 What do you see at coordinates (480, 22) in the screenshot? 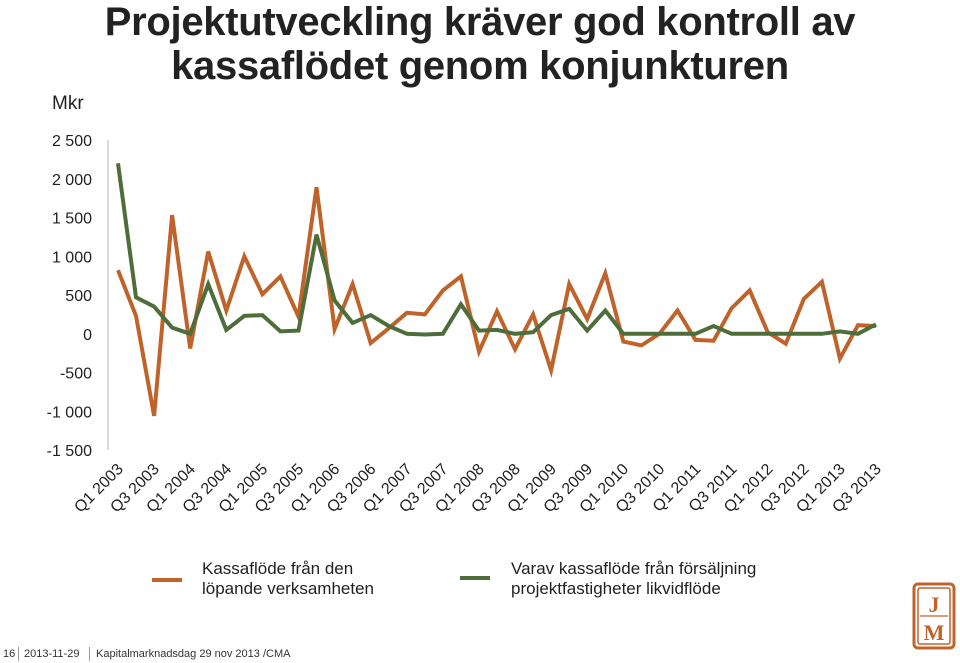
I see `chart-title-line-1: Projektutveckling kräver god kontroll av` at bounding box center [480, 22].